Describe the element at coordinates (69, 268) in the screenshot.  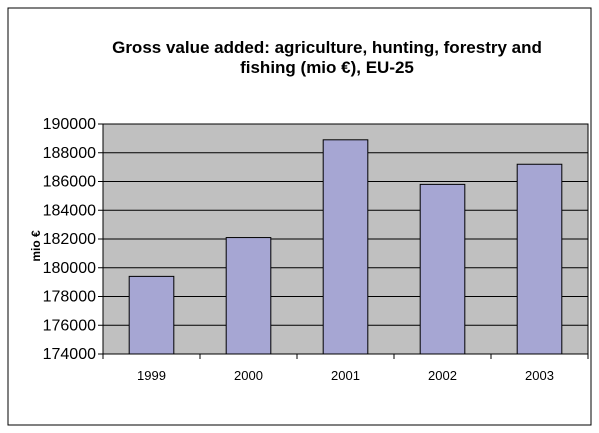
I see `y-tick-label: 180000` at that location.